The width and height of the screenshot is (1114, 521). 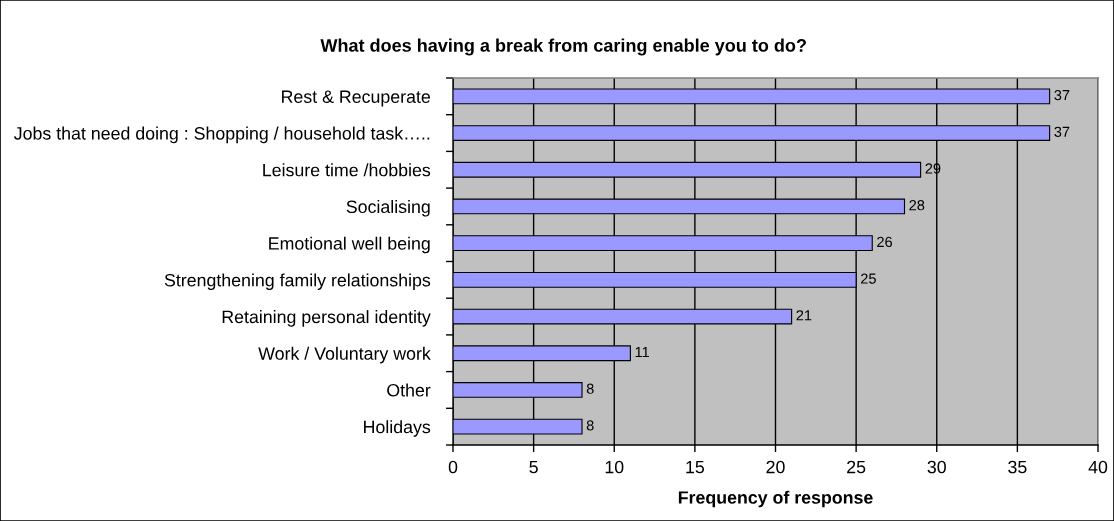 What do you see at coordinates (642, 352) in the screenshot?
I see `data-label: 11` at bounding box center [642, 352].